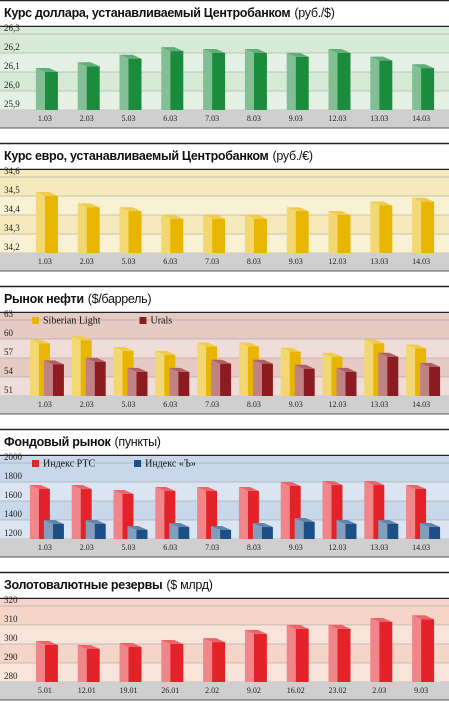 This screenshot has height=708, width=449. What do you see at coordinates (12, 171) in the screenshot?
I see `y-tick-label: 34,6` at bounding box center [12, 171].